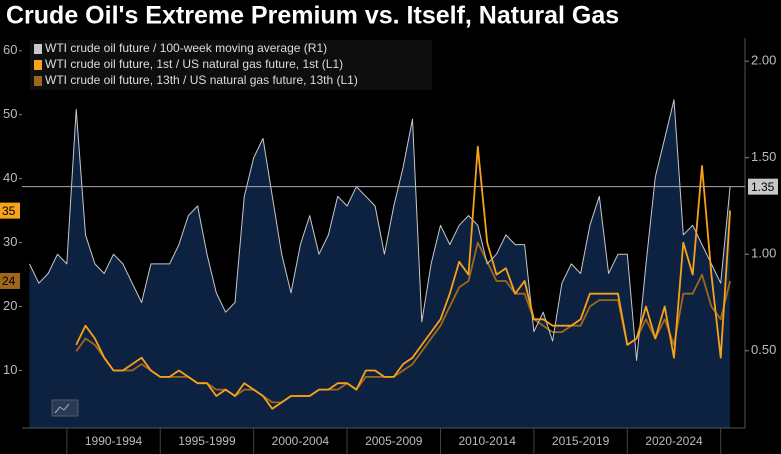 This screenshot has height=454, width=781. What do you see at coordinates (763, 253) in the screenshot?
I see `y2-tick-label: 1.00` at bounding box center [763, 253].